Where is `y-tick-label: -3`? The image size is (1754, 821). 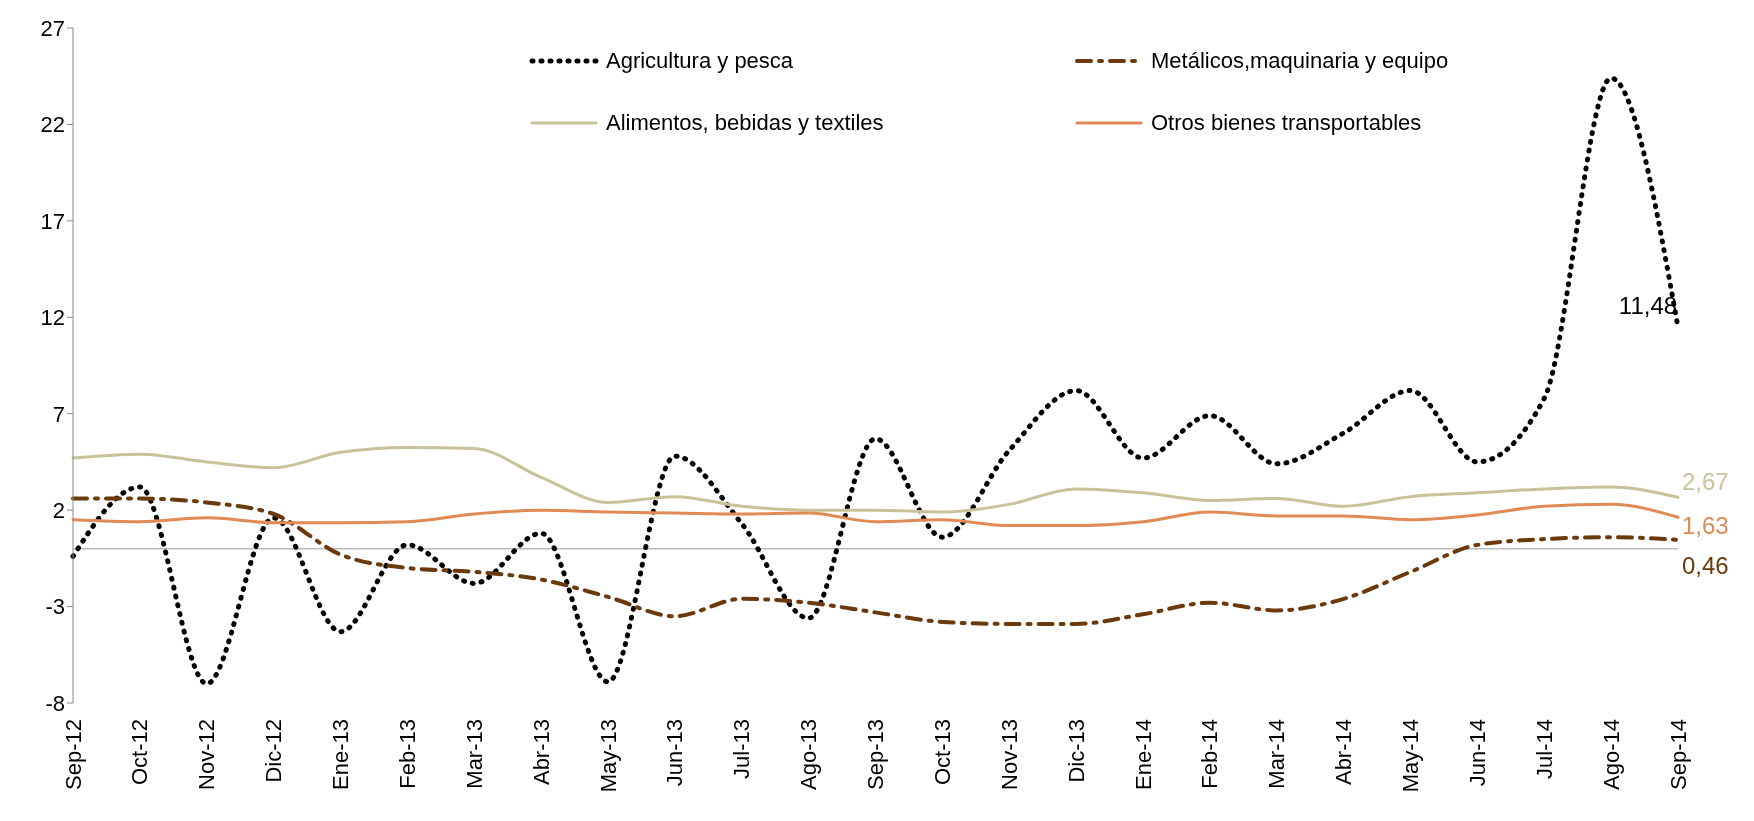
y-tick-label: -3 is located at coordinates (55, 607).